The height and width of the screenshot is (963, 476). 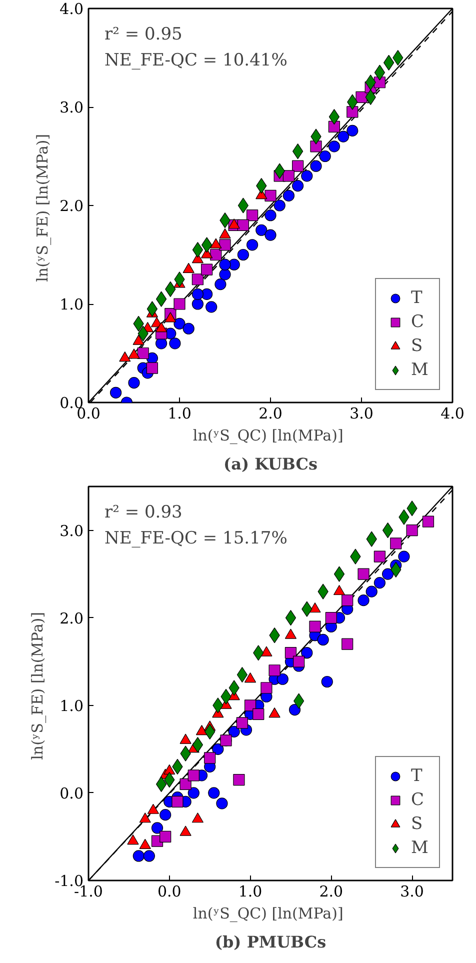 What do you see at coordinates (270, 942) in the screenshot?
I see `text: (b) PMUBCs` at bounding box center [270, 942].